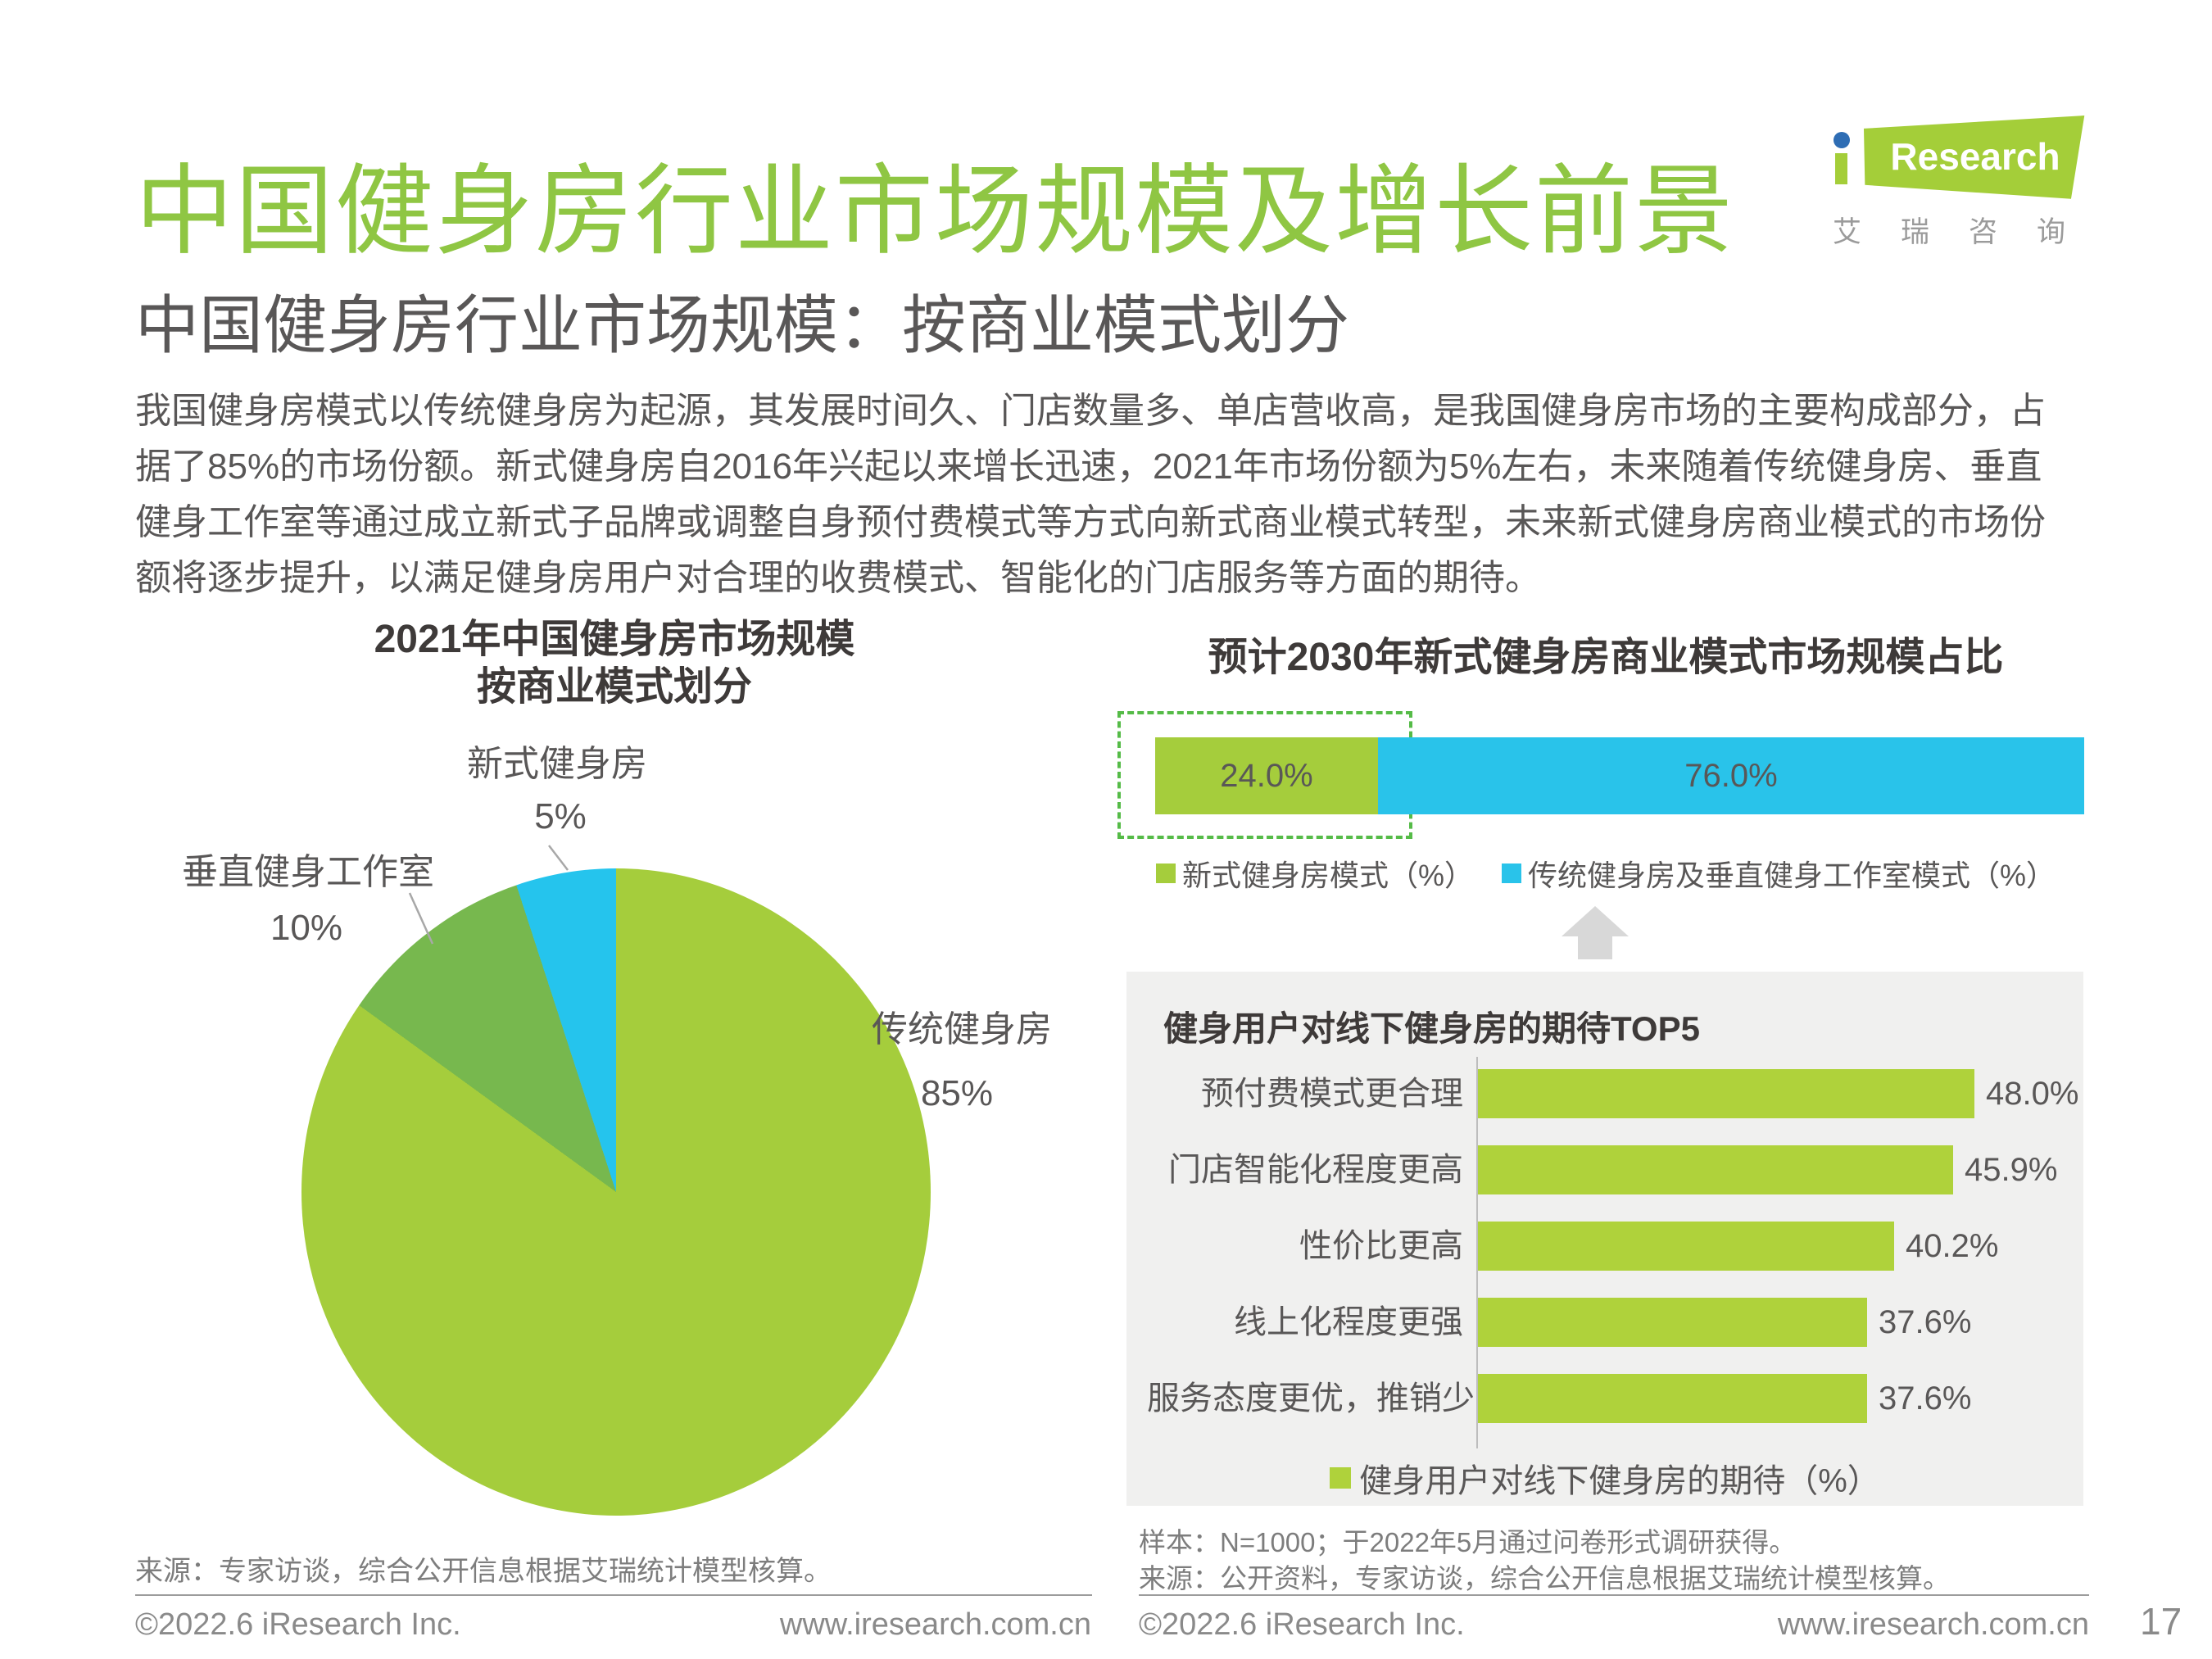 Image resolution: width=2212 pixels, height=1659 pixels. I want to click on top5-legend-label: 健身用户对线下健身房的期待（%）, so click(1619, 1481).